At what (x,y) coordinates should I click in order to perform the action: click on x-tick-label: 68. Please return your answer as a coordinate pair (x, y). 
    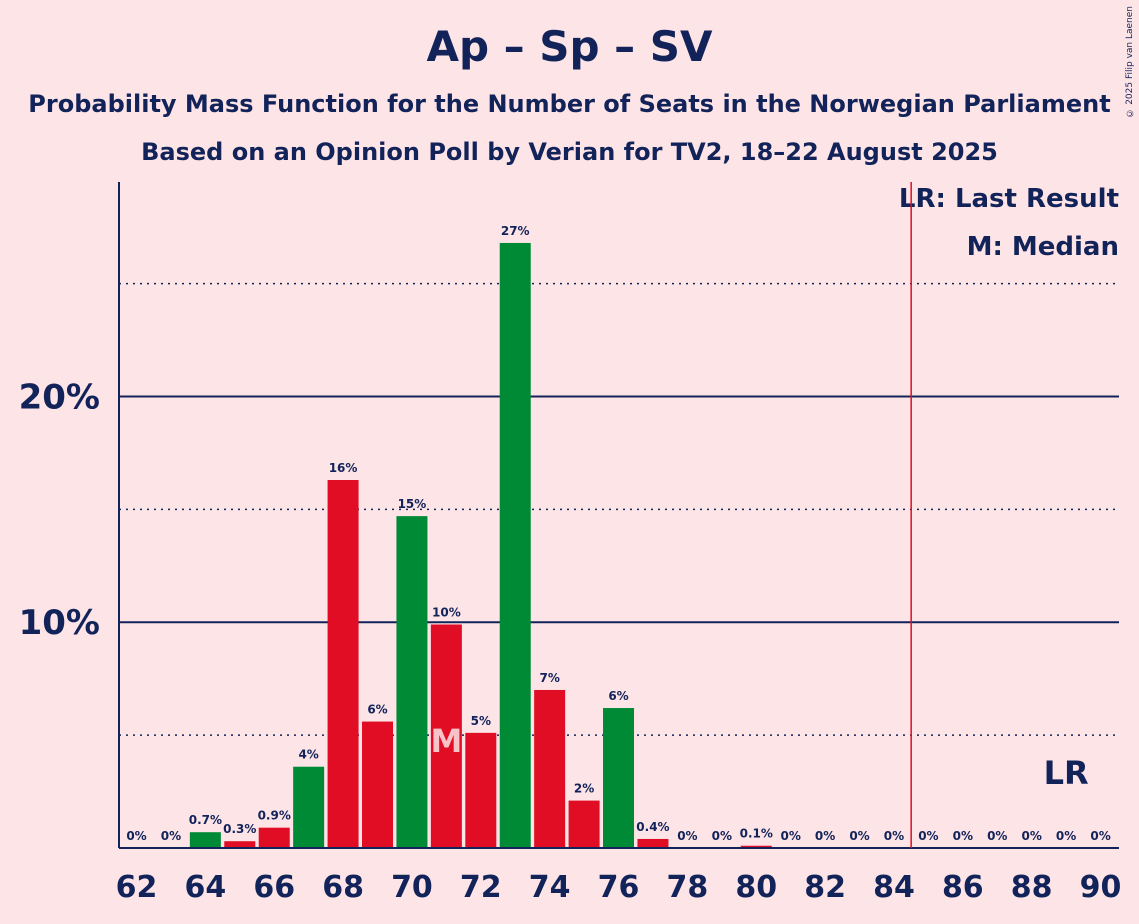
    Looking at the image, I should click on (343, 887).